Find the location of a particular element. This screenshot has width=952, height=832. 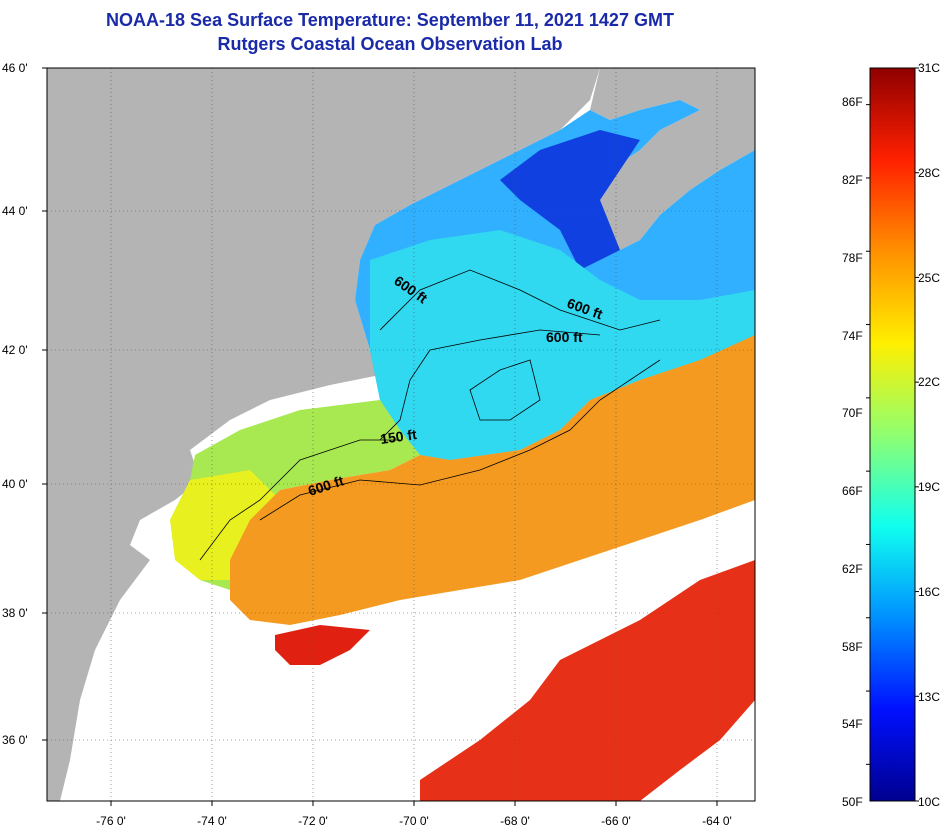

cb-f-86: 86F is located at coordinates (852, 102).